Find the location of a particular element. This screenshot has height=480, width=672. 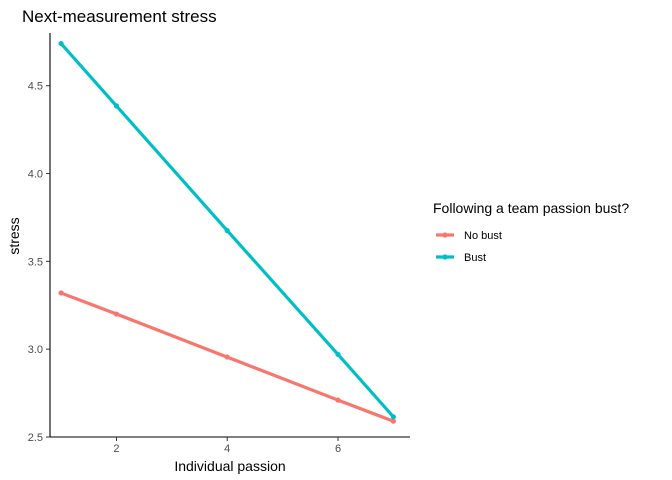

y-tick-label: 4.5 is located at coordinates (35, 87).